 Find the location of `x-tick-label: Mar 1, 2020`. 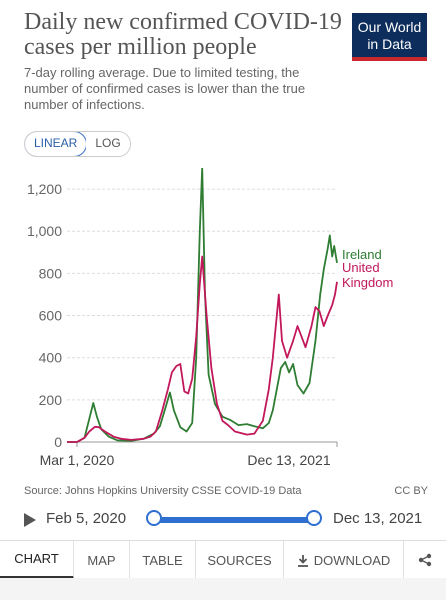

x-tick-label: Mar 1, 2020 is located at coordinates (77, 460).